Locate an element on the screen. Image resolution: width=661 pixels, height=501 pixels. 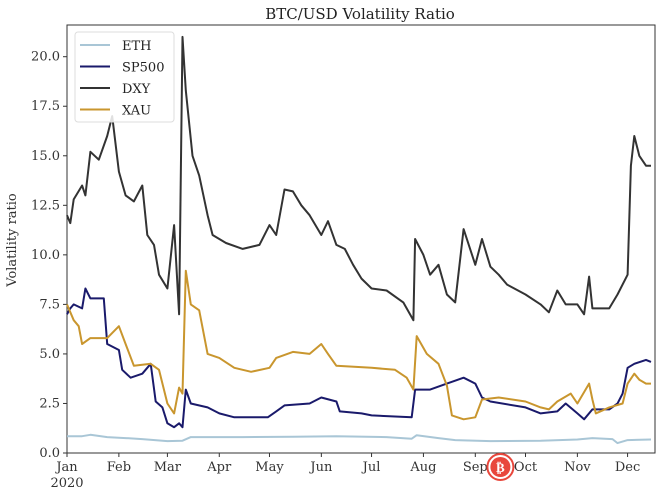
bitcoin-icon: ₿ is located at coordinates (500, 468).